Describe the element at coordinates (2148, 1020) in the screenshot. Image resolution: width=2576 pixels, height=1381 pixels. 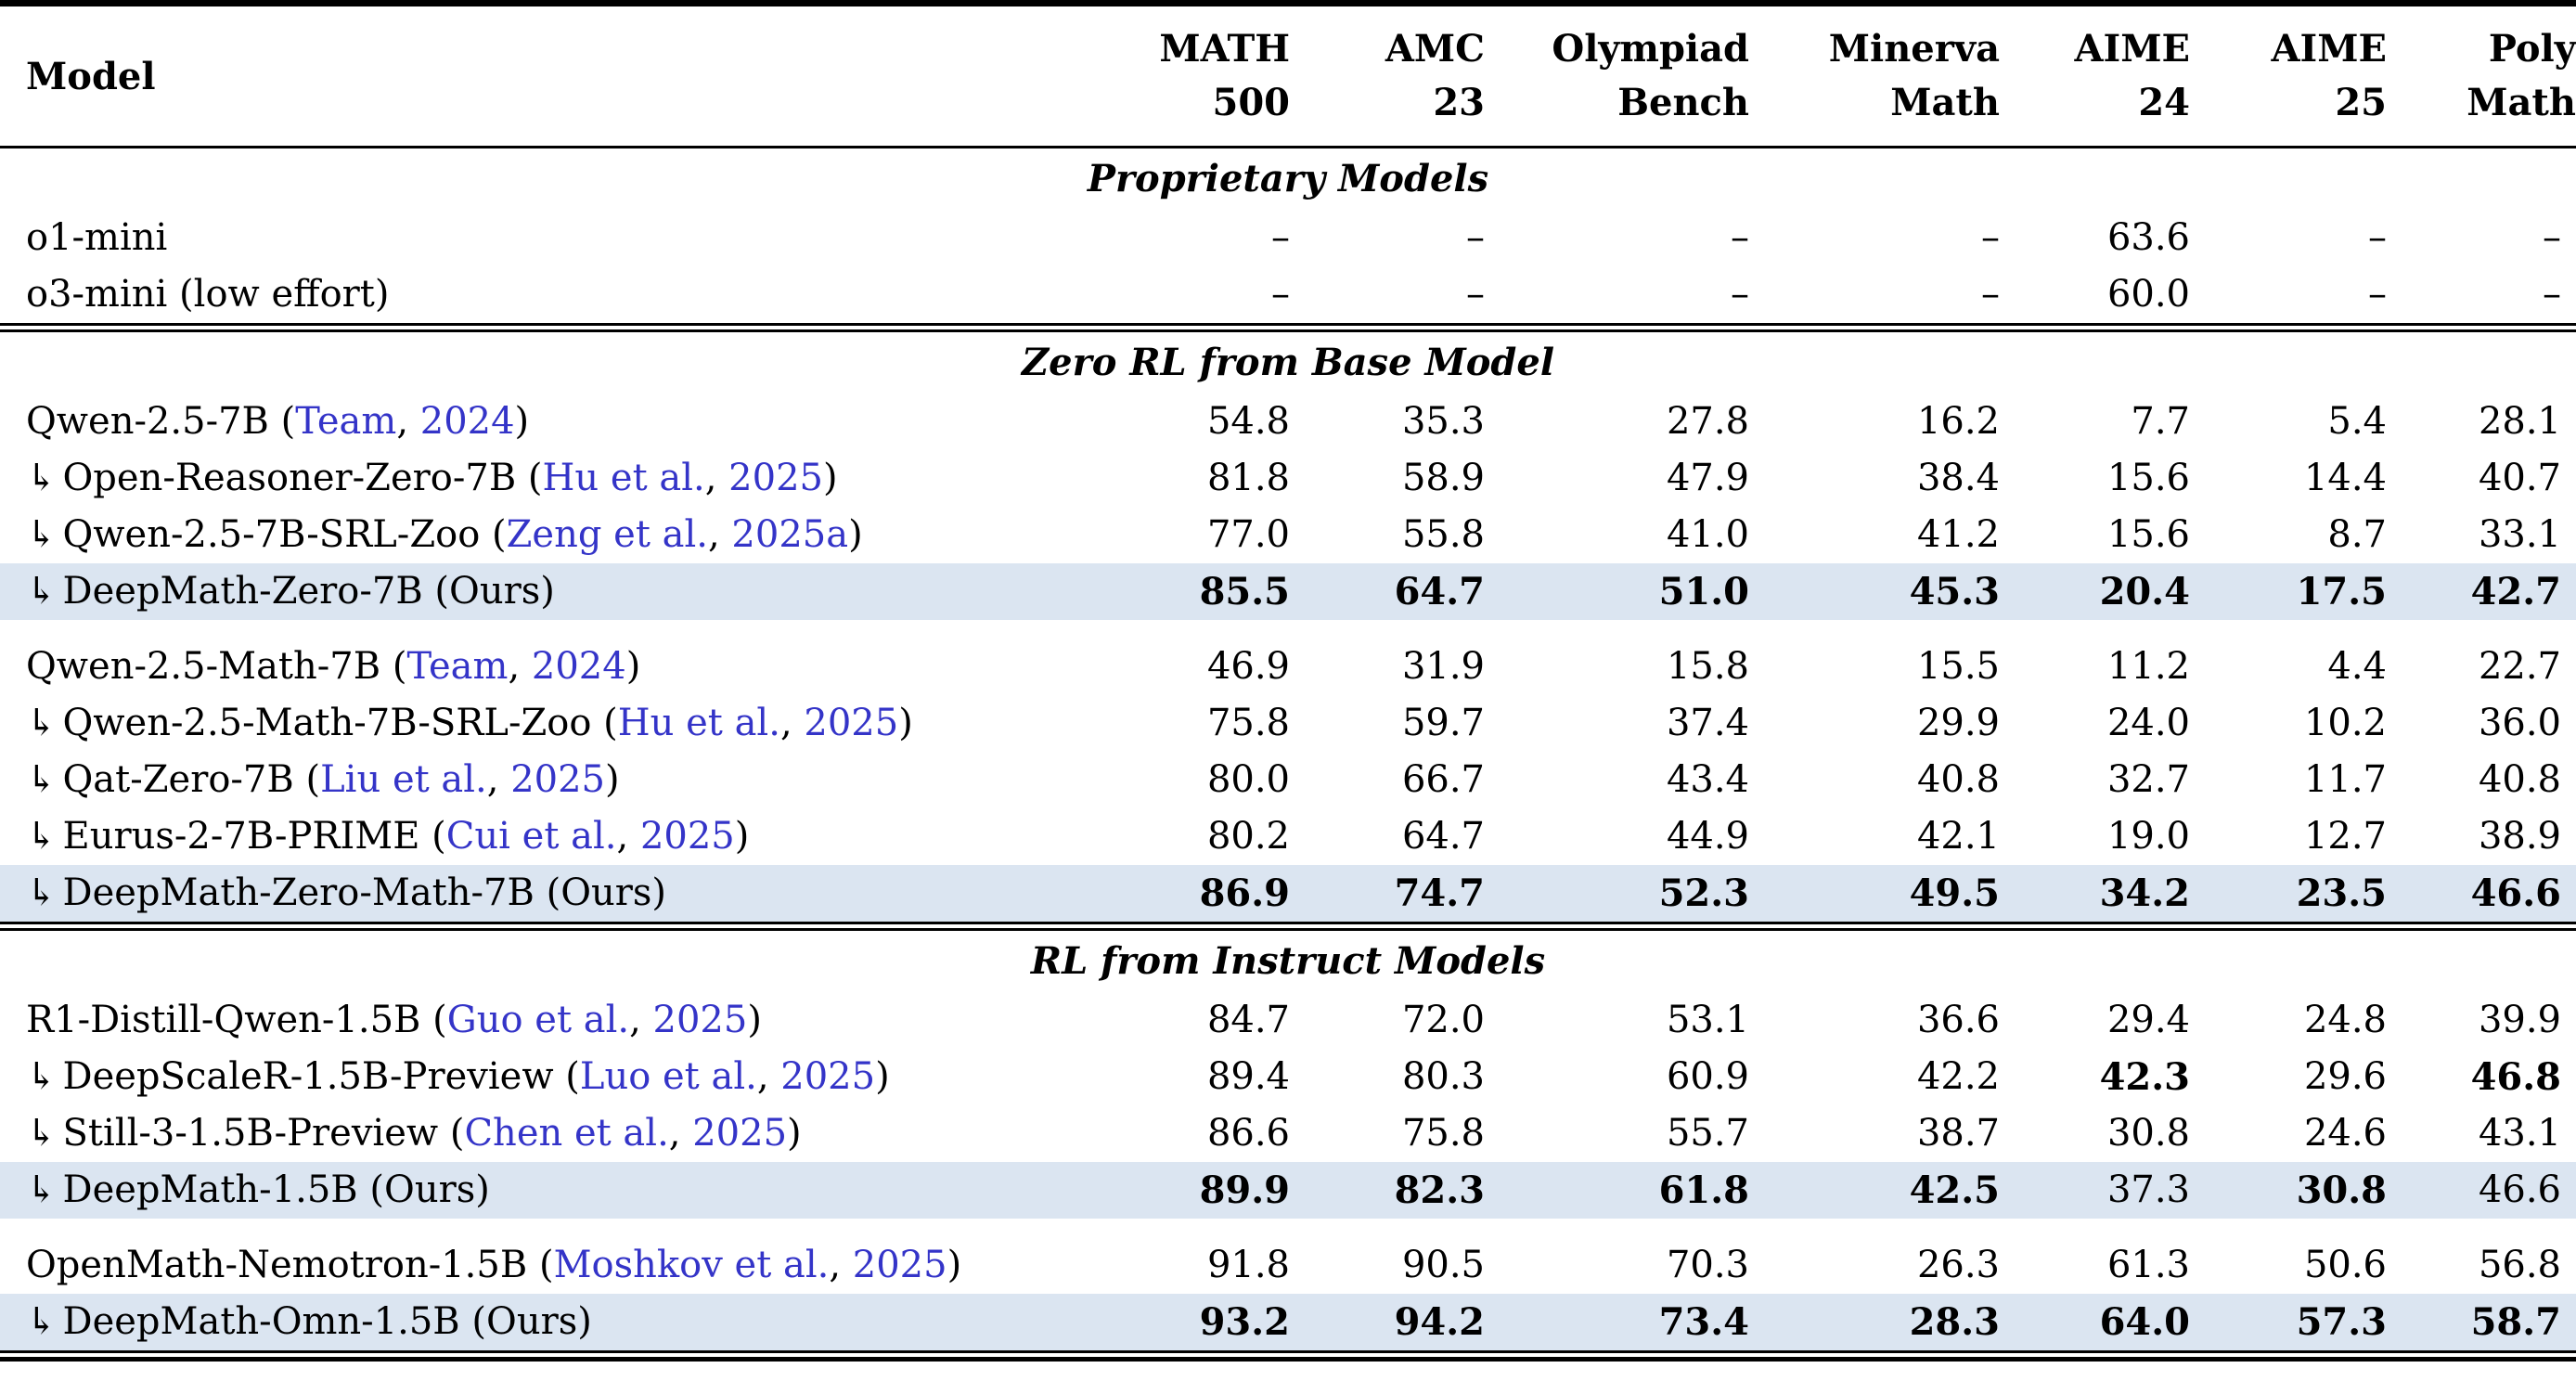
I see `score-cell: 29.4` at that location.